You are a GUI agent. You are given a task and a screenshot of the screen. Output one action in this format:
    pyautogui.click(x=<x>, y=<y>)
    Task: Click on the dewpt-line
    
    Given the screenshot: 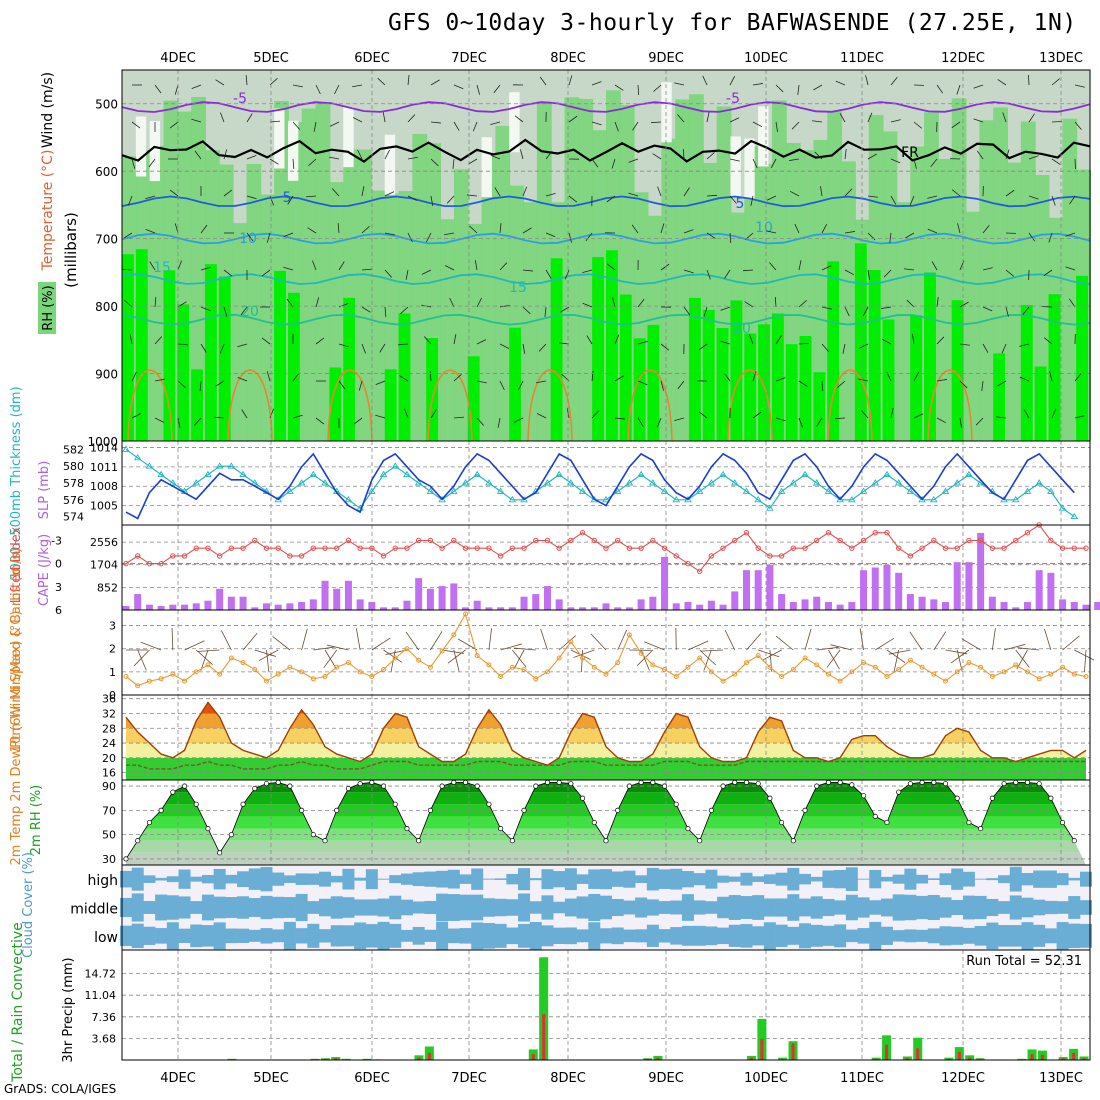 What is the action you would take?
    pyautogui.click(x=606, y=765)
    